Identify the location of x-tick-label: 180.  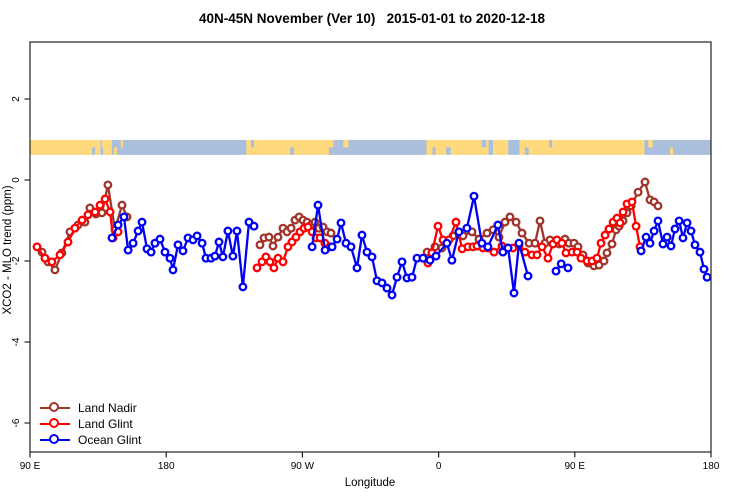
(166, 466).